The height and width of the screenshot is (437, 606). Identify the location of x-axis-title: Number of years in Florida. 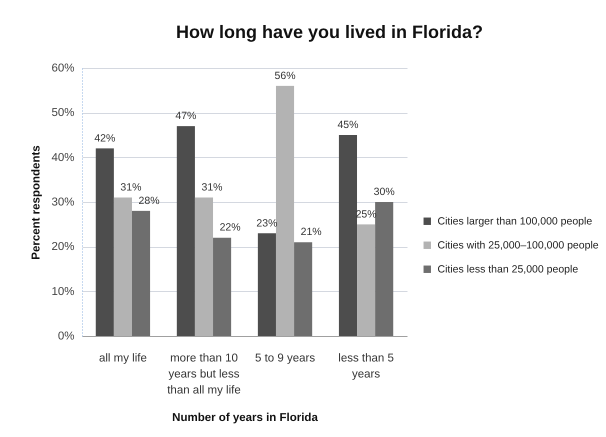
(245, 418).